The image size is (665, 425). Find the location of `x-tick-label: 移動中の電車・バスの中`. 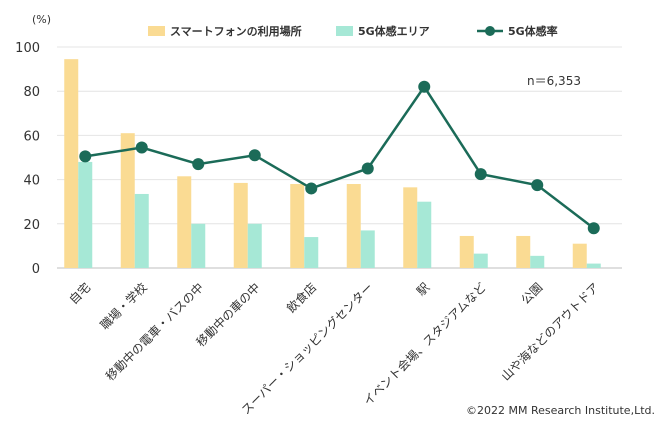

x-tick-label: 移動中の電車・バスの中 is located at coordinates (154, 332).